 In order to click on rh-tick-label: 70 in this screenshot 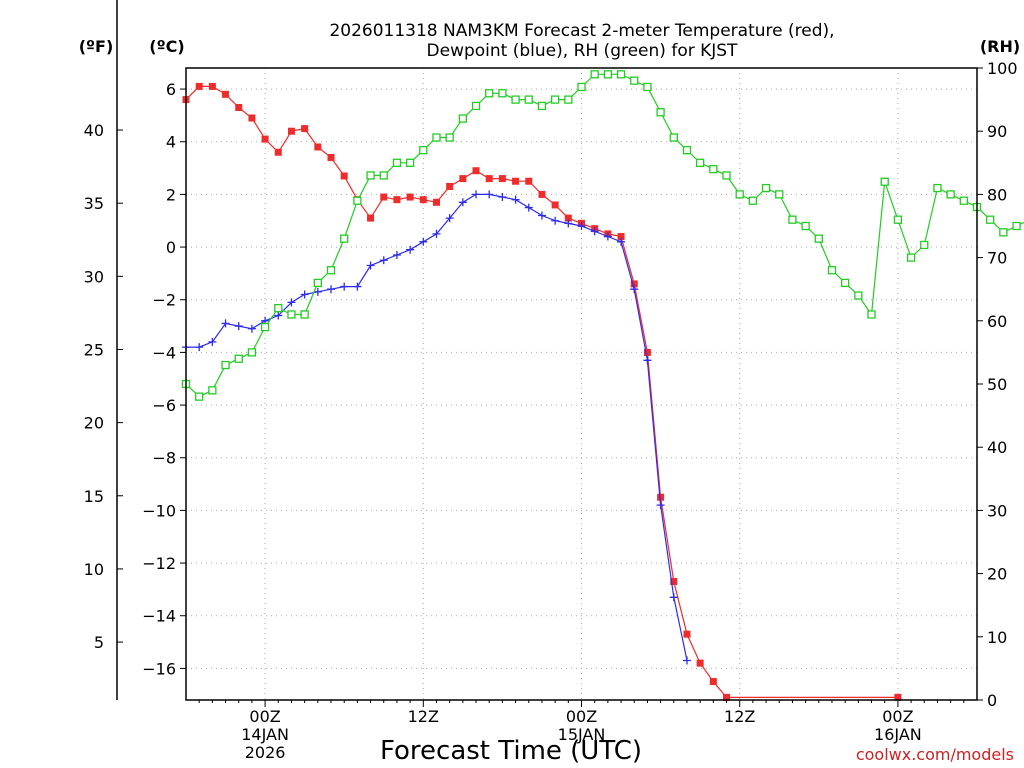, I will do `click(997, 258)`.